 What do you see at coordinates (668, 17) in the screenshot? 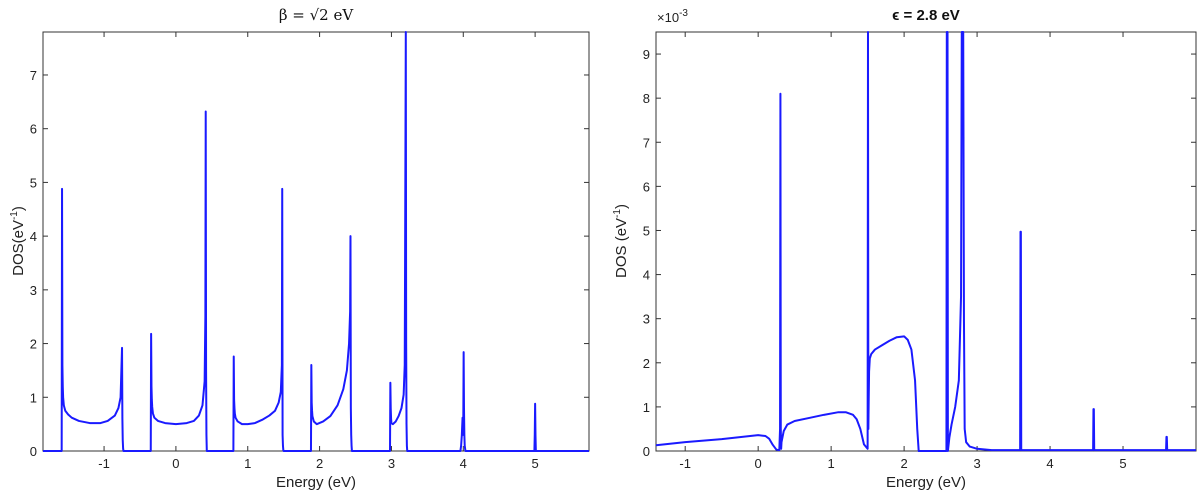
I see `right-scale-factor-main: ×10` at bounding box center [668, 17].